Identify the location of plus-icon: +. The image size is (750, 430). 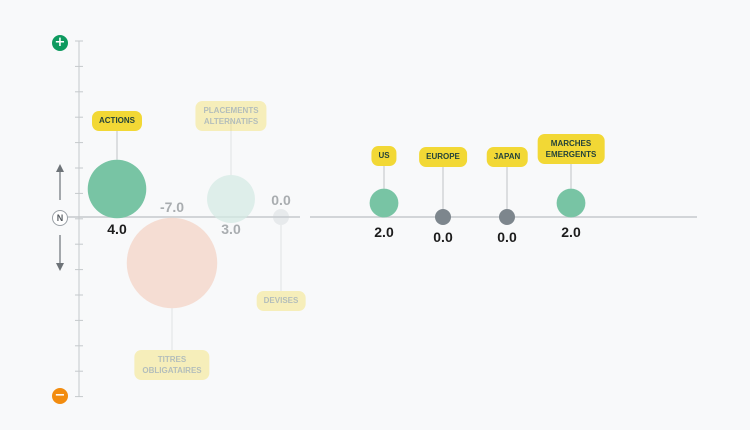
(60, 43).